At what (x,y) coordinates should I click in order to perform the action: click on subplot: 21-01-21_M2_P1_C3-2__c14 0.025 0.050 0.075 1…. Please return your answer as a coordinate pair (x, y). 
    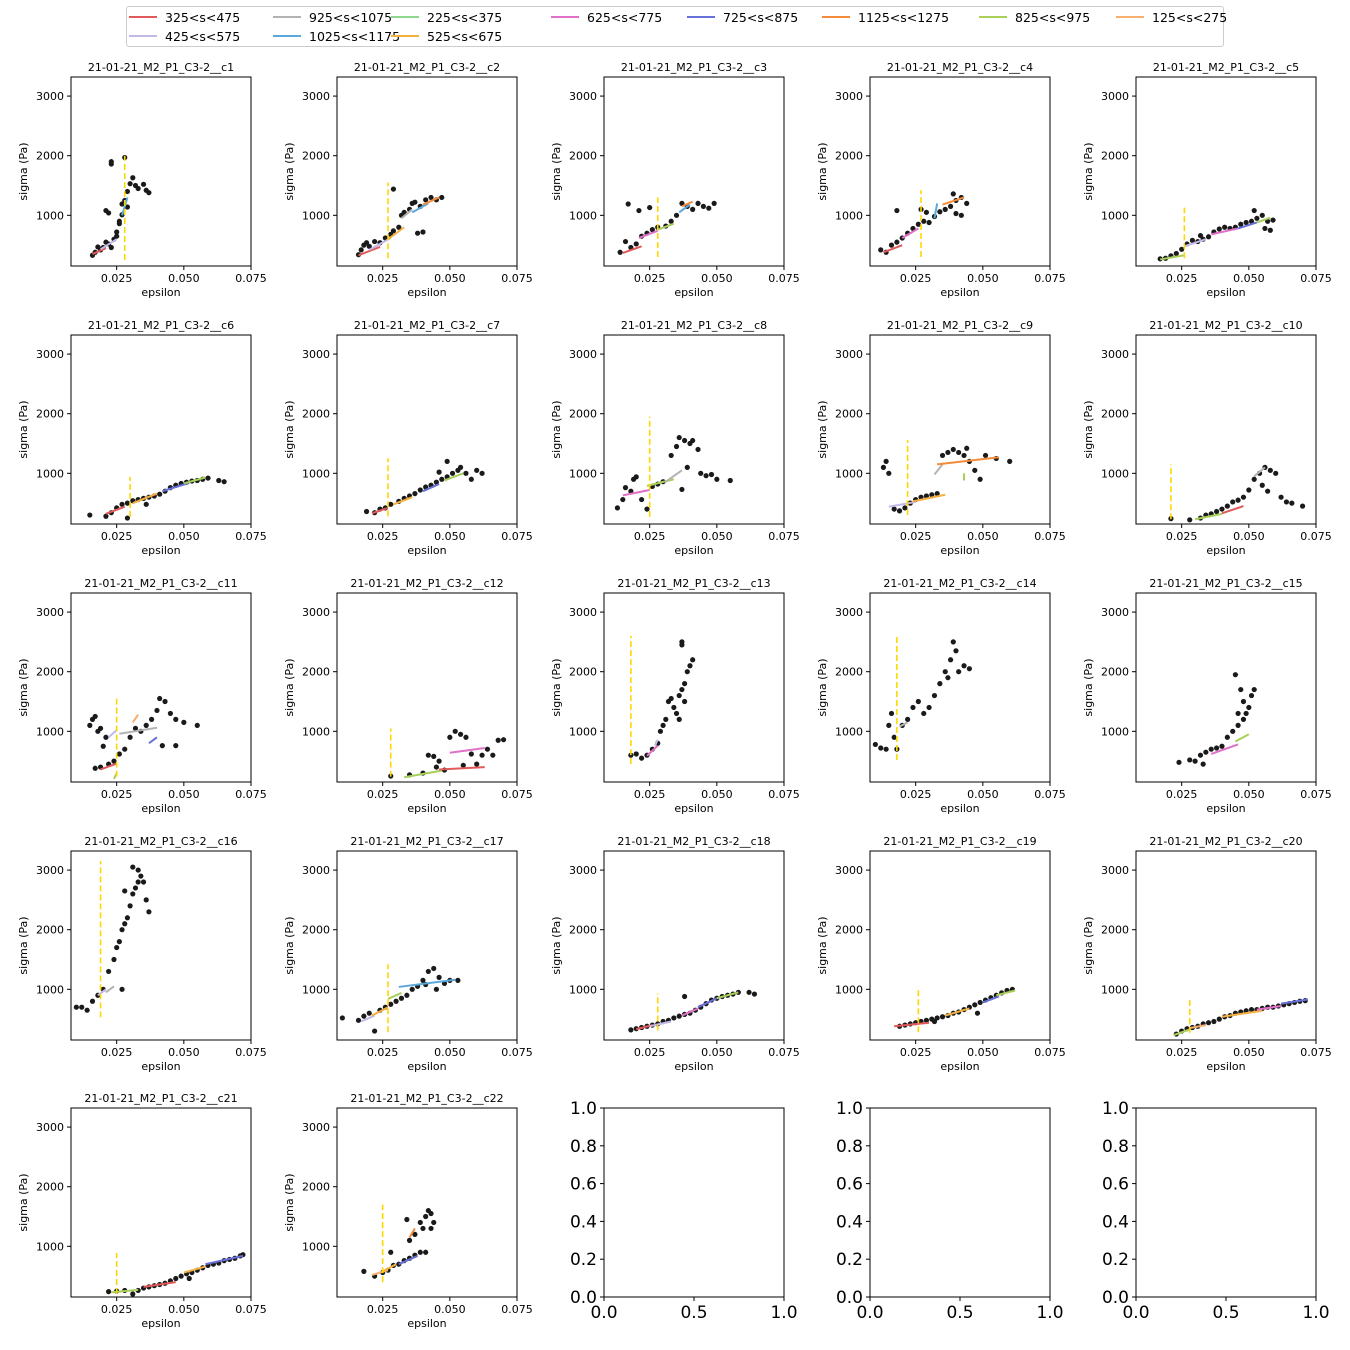
    Looking at the image, I should click on (941, 696).